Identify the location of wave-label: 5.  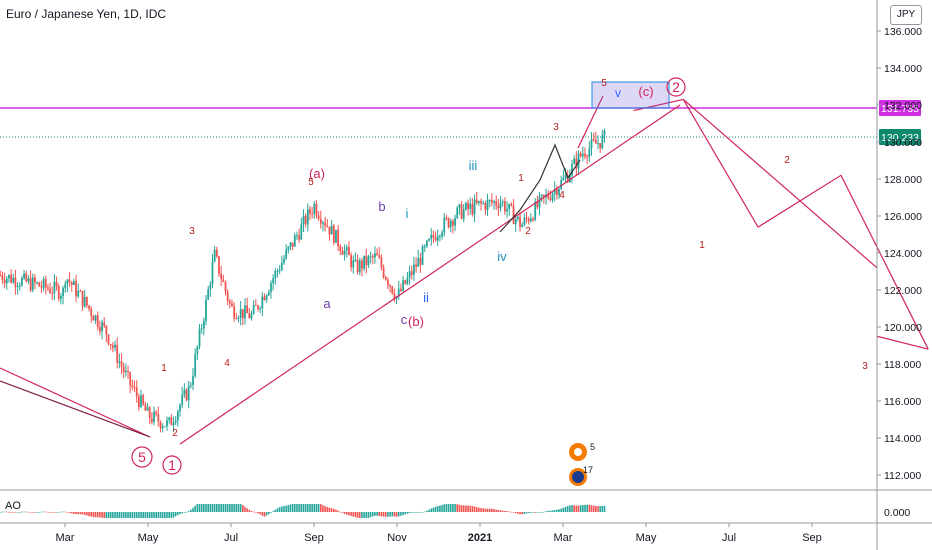
(311, 182).